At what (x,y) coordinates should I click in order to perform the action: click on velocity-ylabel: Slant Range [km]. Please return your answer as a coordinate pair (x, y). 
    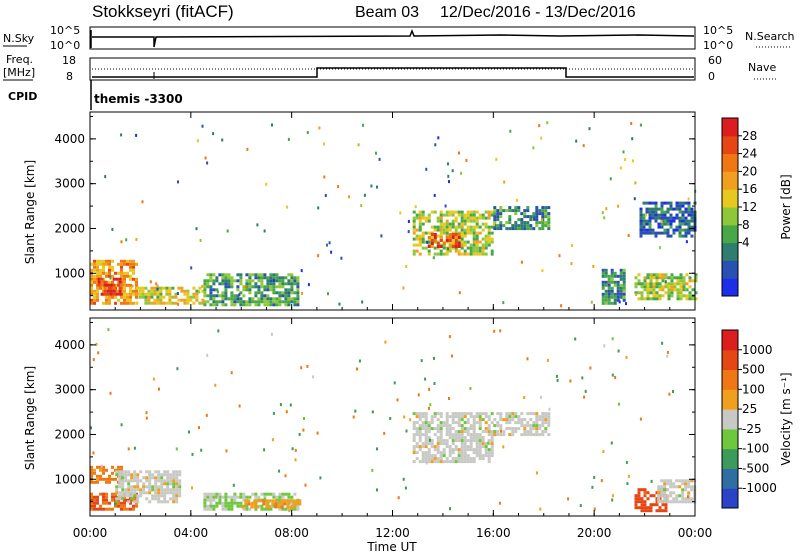
    Looking at the image, I should click on (30, 418).